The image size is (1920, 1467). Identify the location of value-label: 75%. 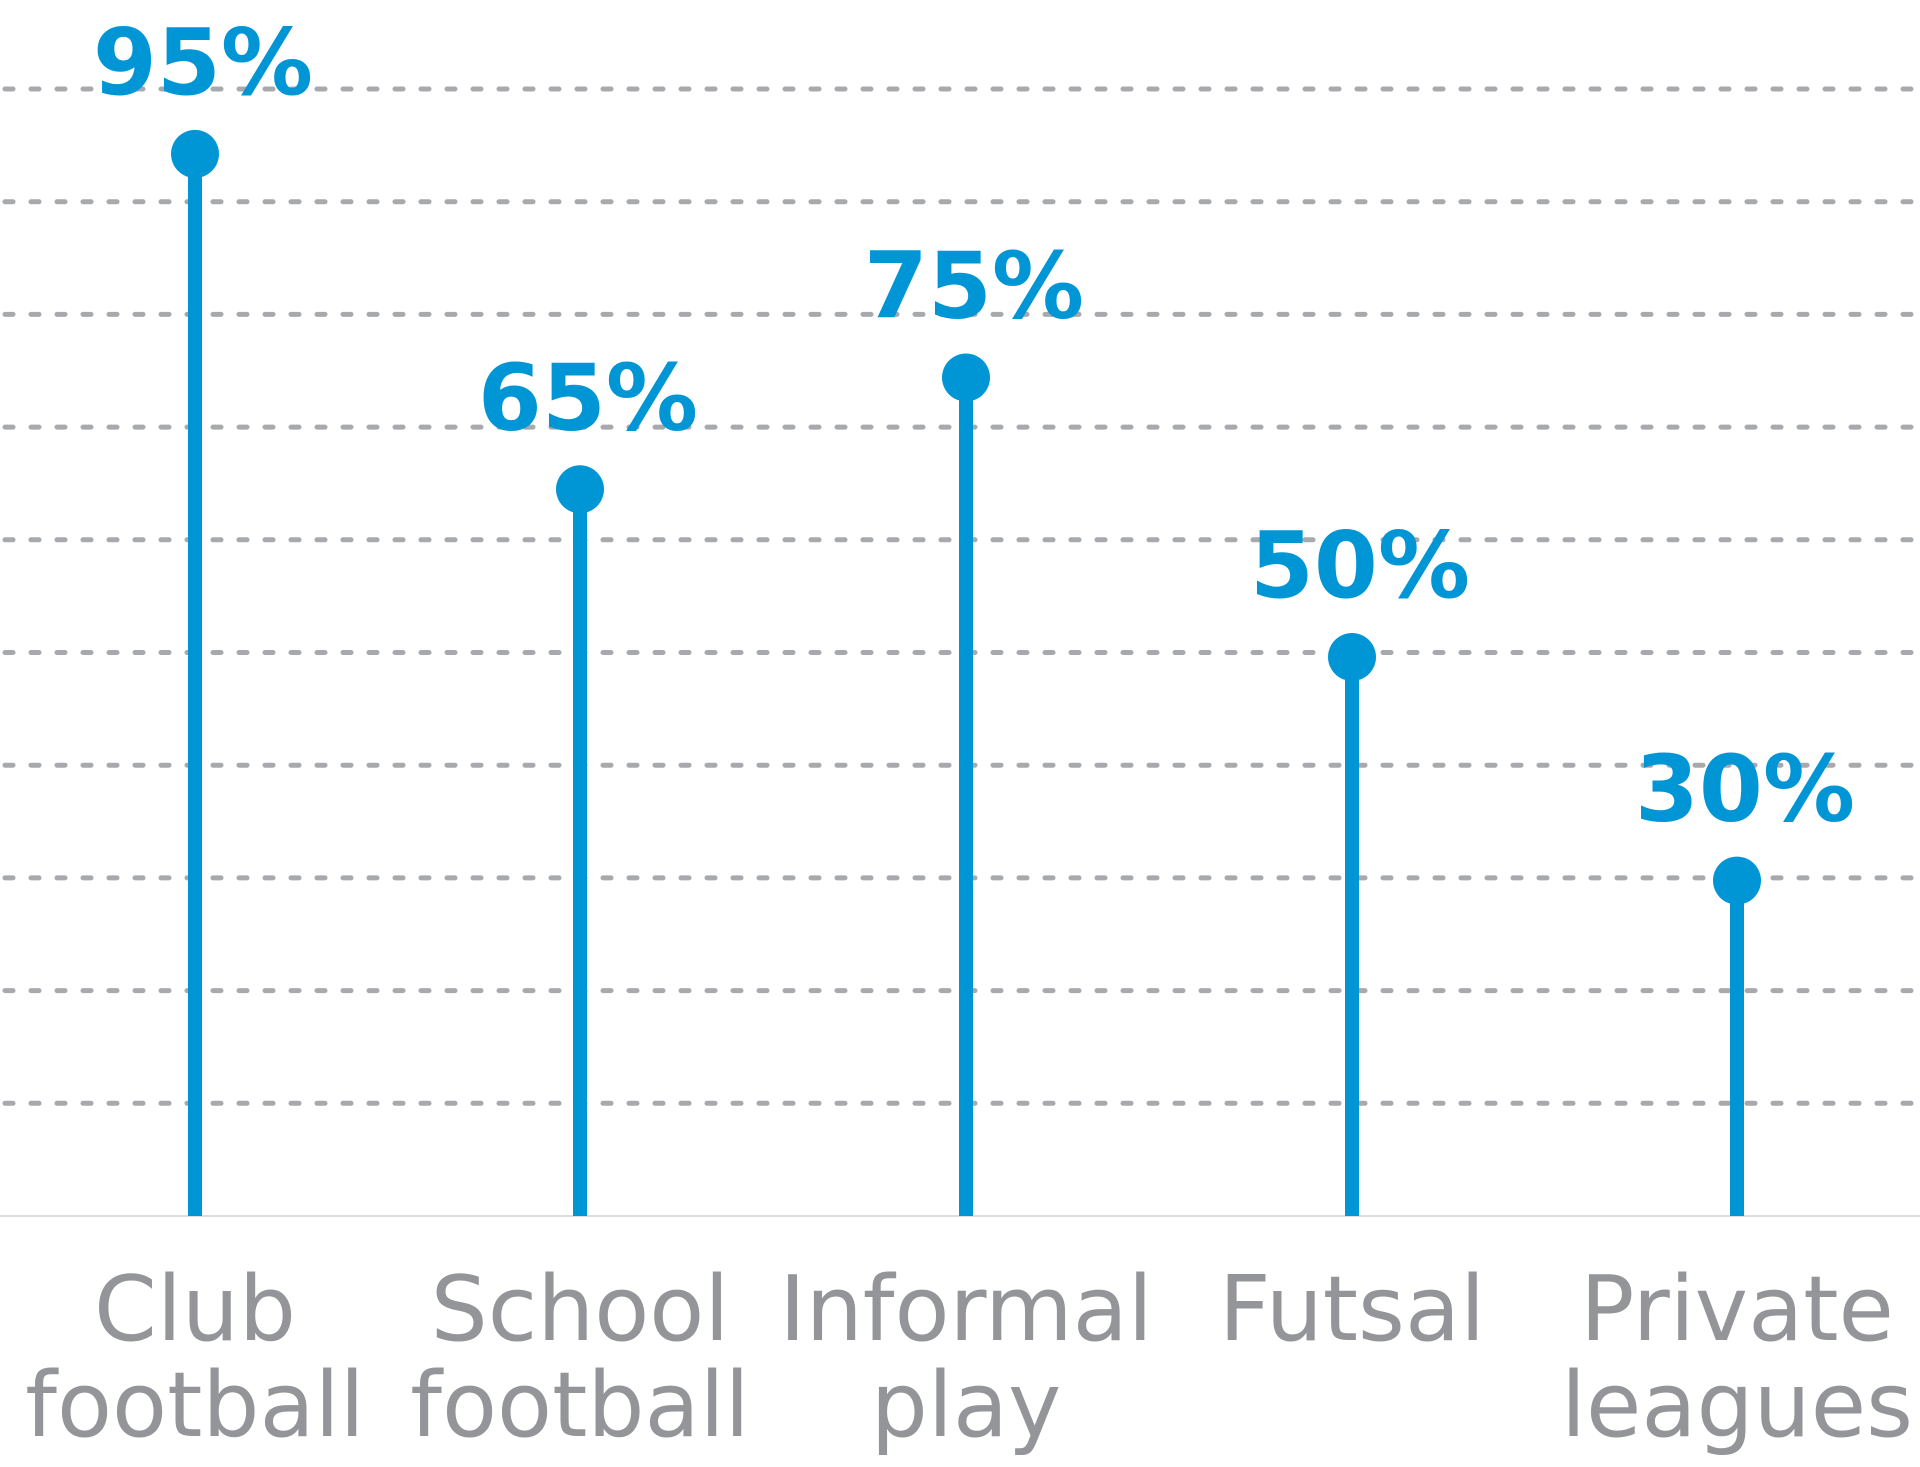
(974, 286).